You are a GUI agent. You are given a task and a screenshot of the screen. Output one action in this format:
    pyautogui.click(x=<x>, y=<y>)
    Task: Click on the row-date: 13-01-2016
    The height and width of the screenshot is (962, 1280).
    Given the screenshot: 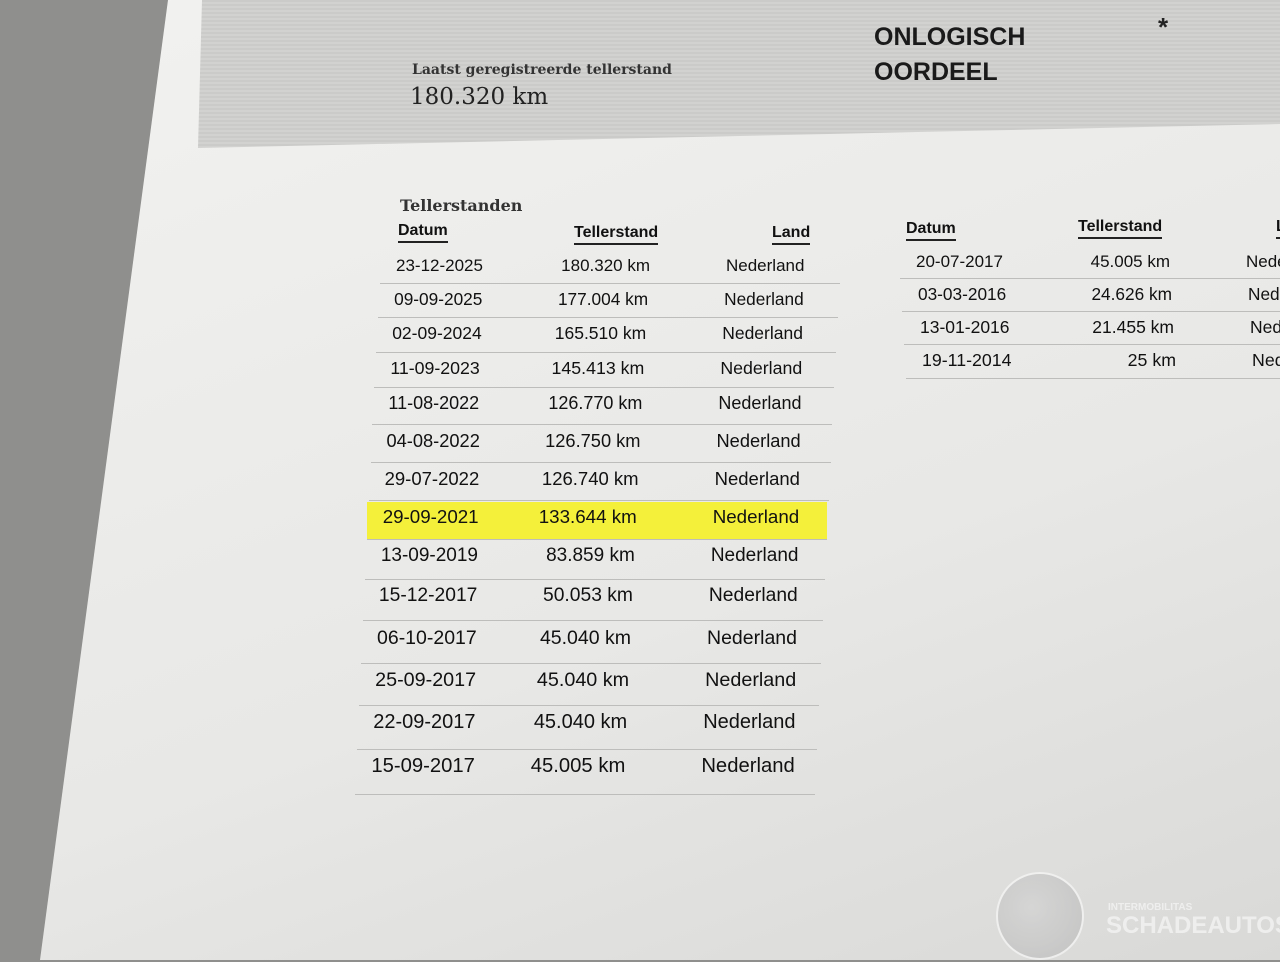 What is the action you would take?
    pyautogui.click(x=965, y=326)
    